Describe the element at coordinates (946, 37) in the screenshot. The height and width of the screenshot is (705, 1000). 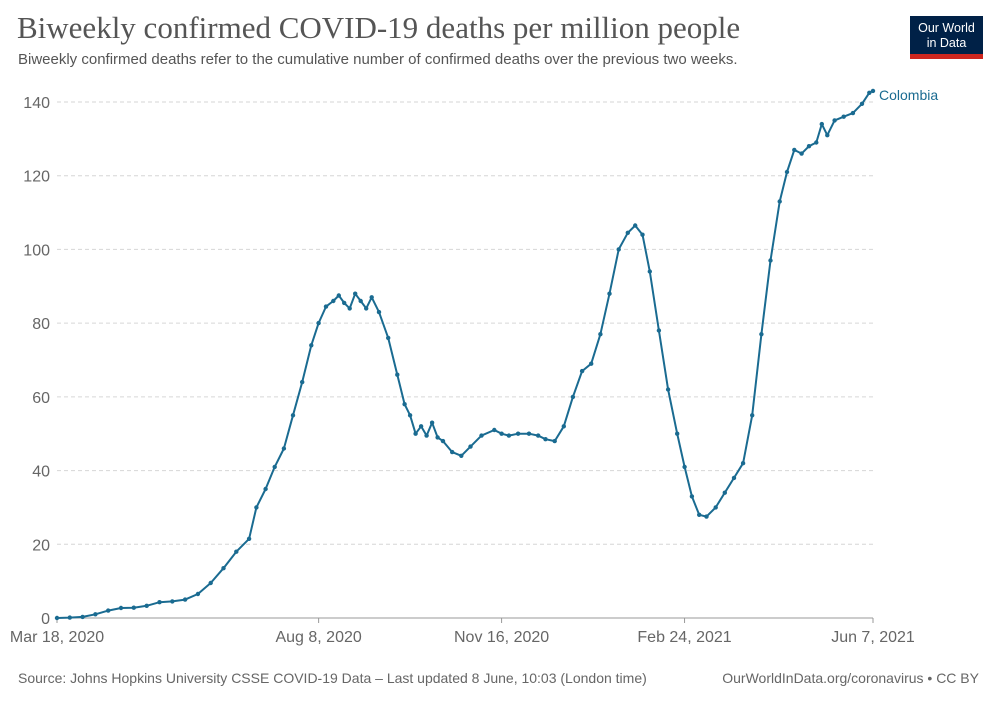
I see `owid-logo: Our World in Data` at that location.